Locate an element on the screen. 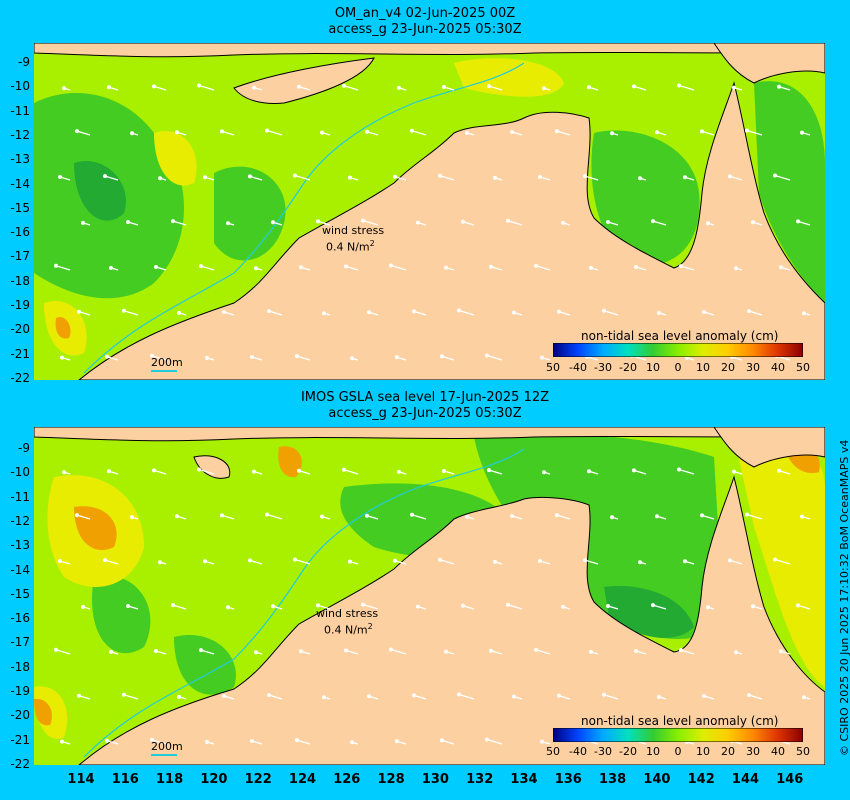  colorbar-tick-label: -40 is located at coordinates (578, 751).